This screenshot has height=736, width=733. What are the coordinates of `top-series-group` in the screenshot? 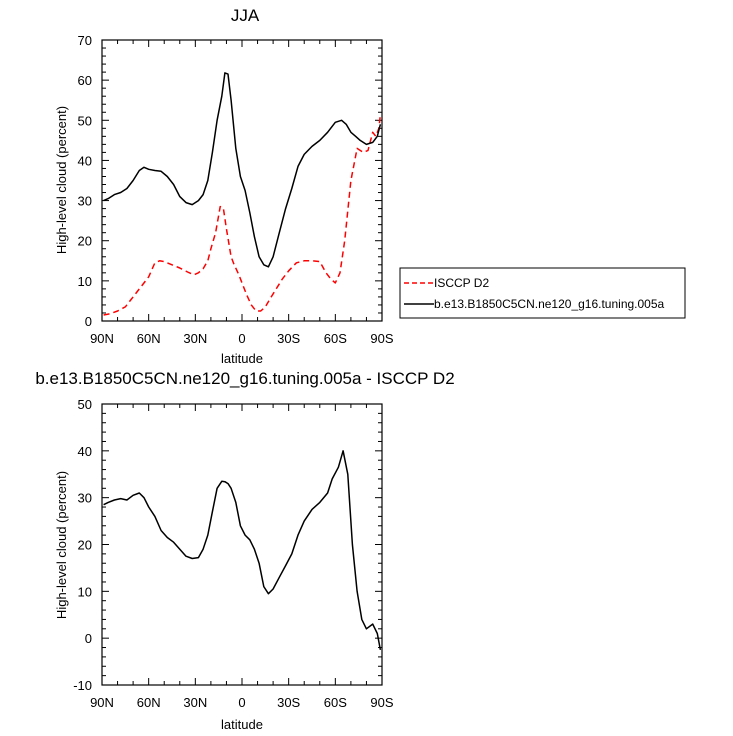 It's located at (242, 194).